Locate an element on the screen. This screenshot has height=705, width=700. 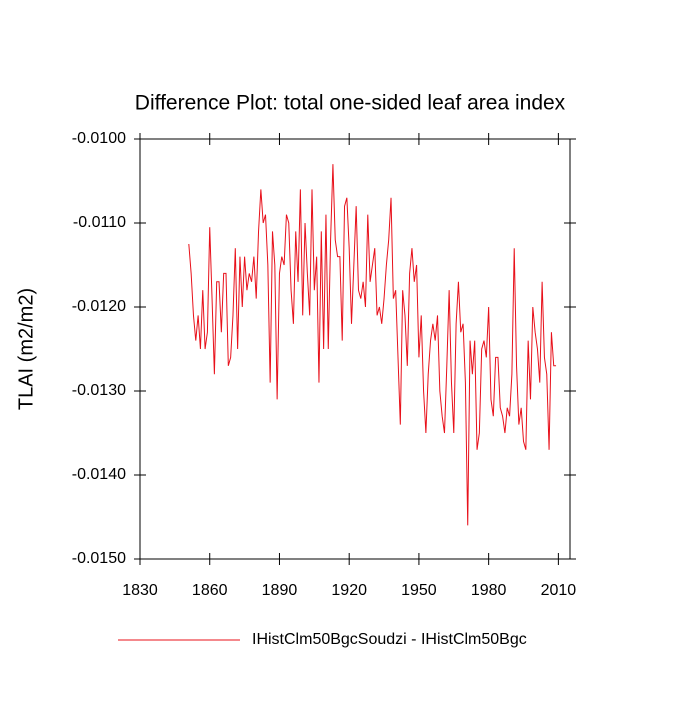
y-tick-label: -0.0120 is located at coordinates (99, 306).